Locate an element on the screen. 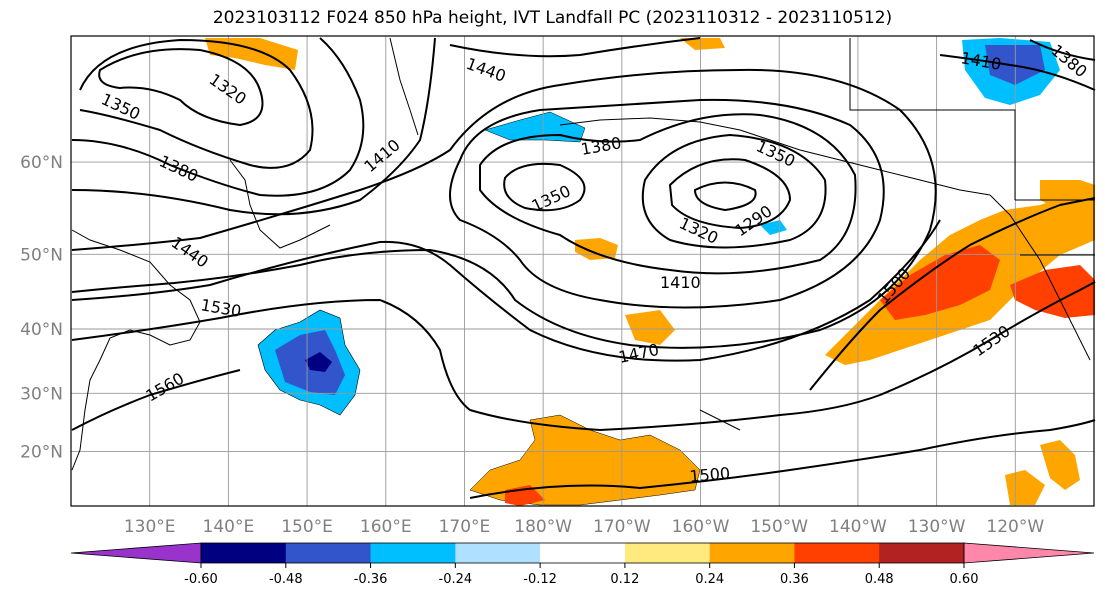  ivt-blob-positive-canada is located at coordinates (1067, 195).